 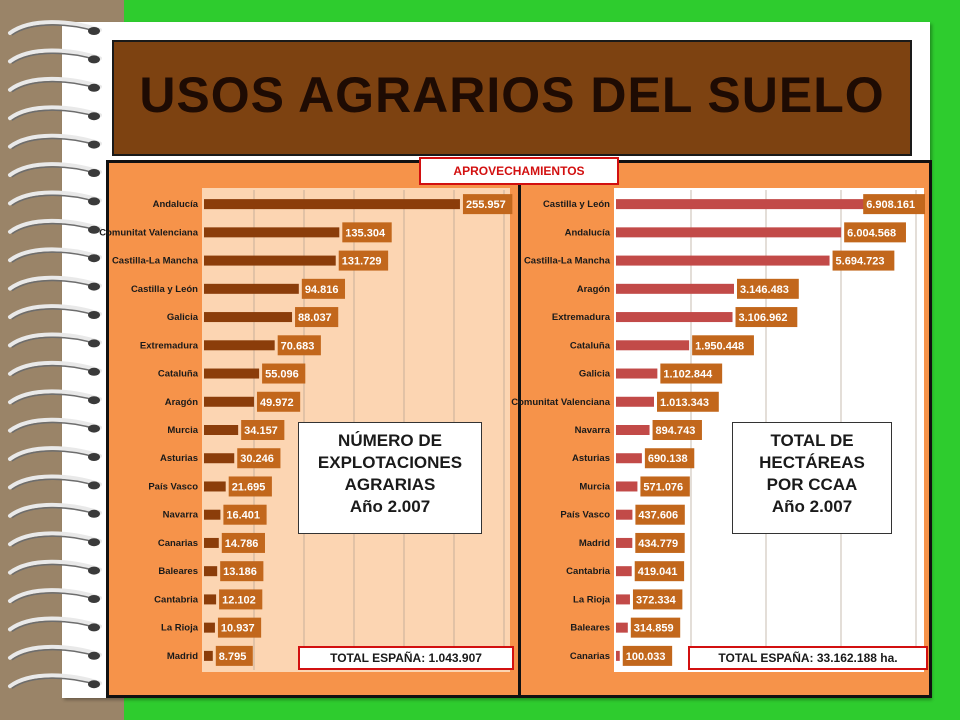 I want to click on value-label: 13.186, so click(x=240, y=572).